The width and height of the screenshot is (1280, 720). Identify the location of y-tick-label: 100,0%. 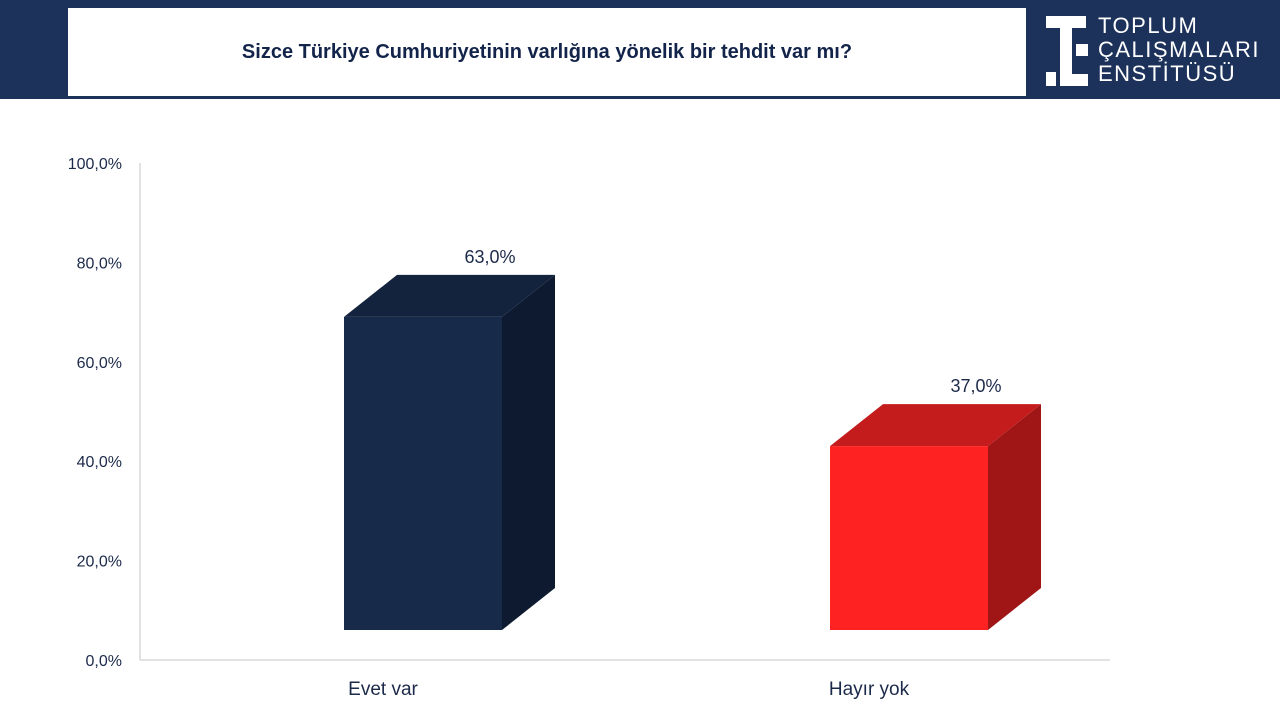
(95, 164).